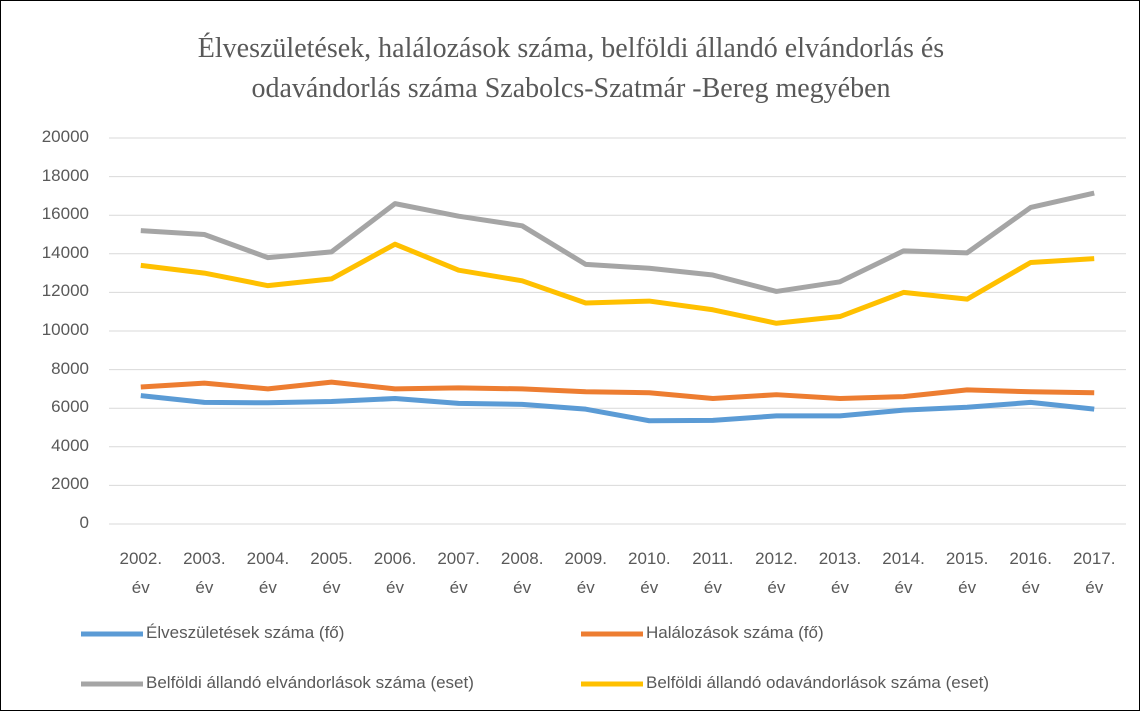  What do you see at coordinates (65, 136) in the screenshot?
I see `y-tick-label: 20000` at bounding box center [65, 136].